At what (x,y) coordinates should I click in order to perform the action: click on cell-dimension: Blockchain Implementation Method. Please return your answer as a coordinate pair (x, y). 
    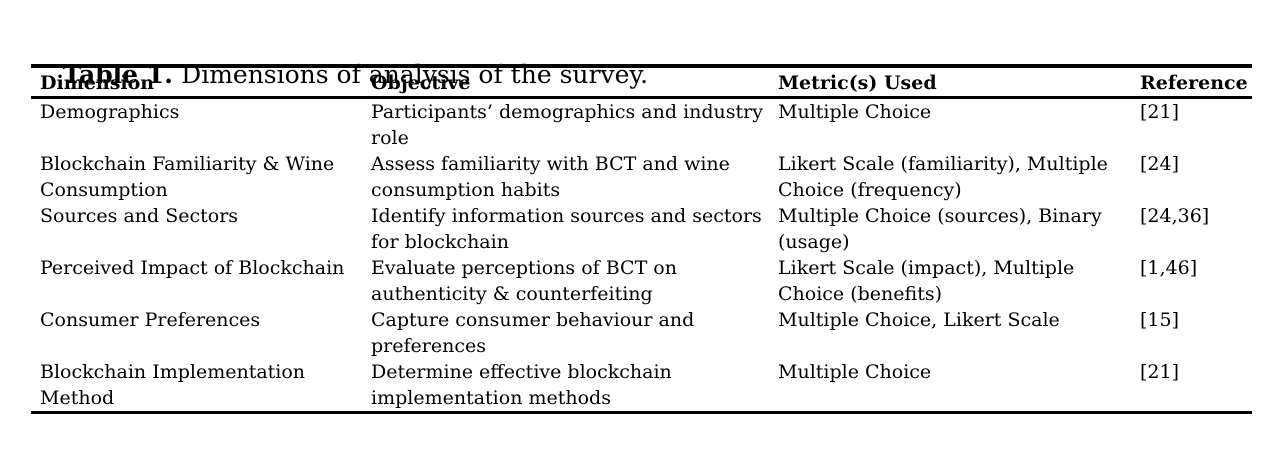
    Looking at the image, I should click on (173, 385).